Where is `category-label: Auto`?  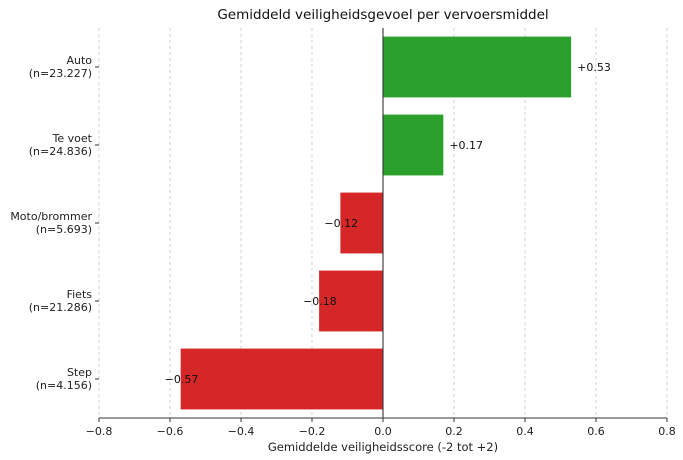
category-label: Auto is located at coordinates (79, 60).